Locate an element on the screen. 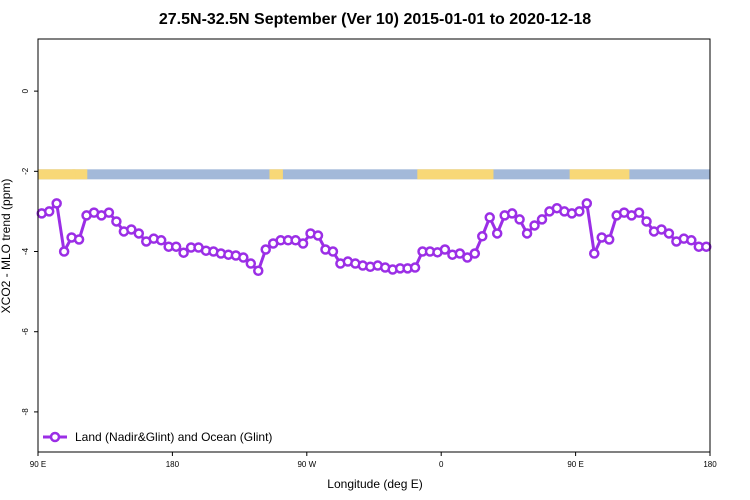  ocean-band is located at coordinates (374, 174).